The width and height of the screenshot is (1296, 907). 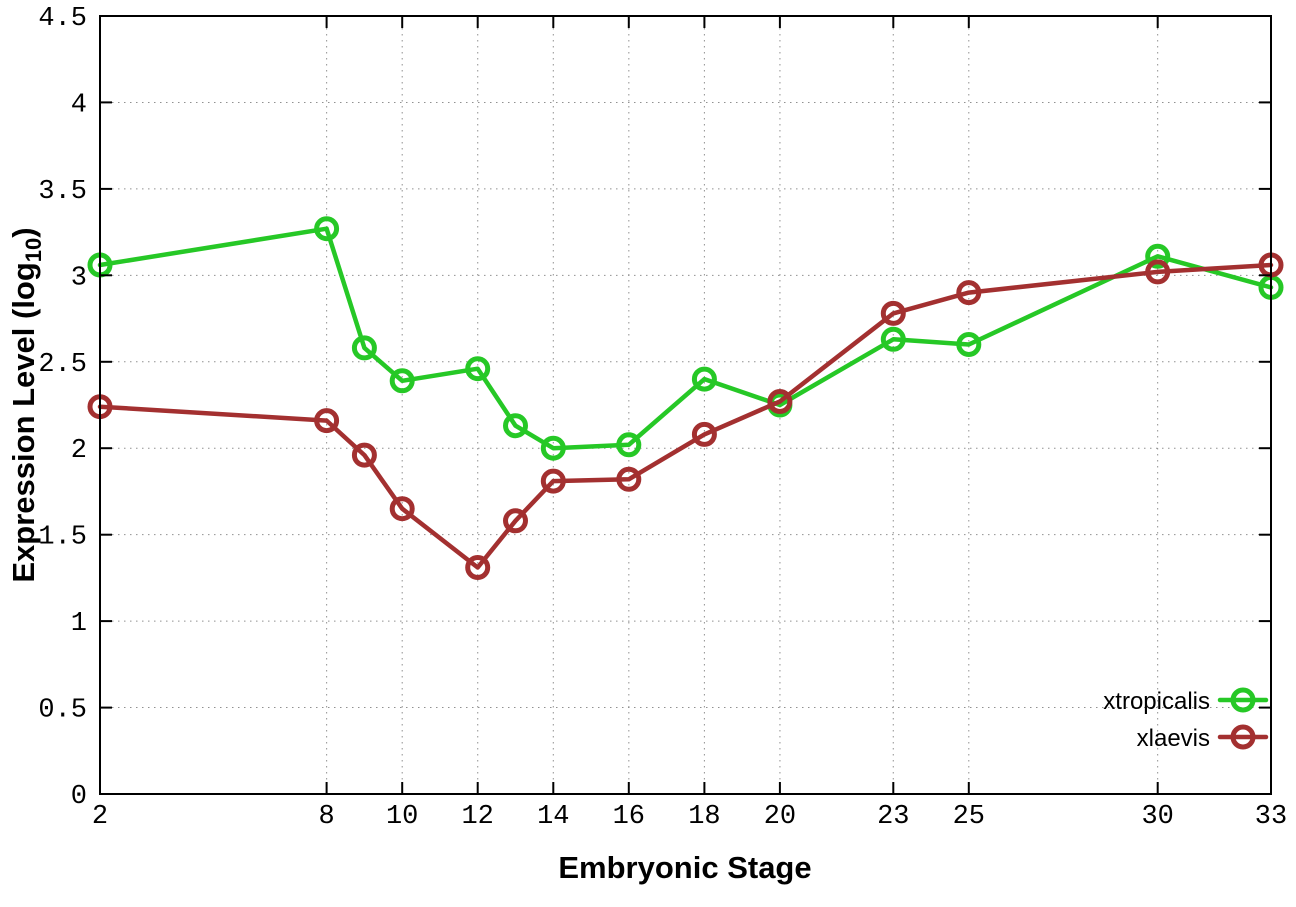 I want to click on y-axis-title: Expression Level (log10), so click(x=26, y=404).